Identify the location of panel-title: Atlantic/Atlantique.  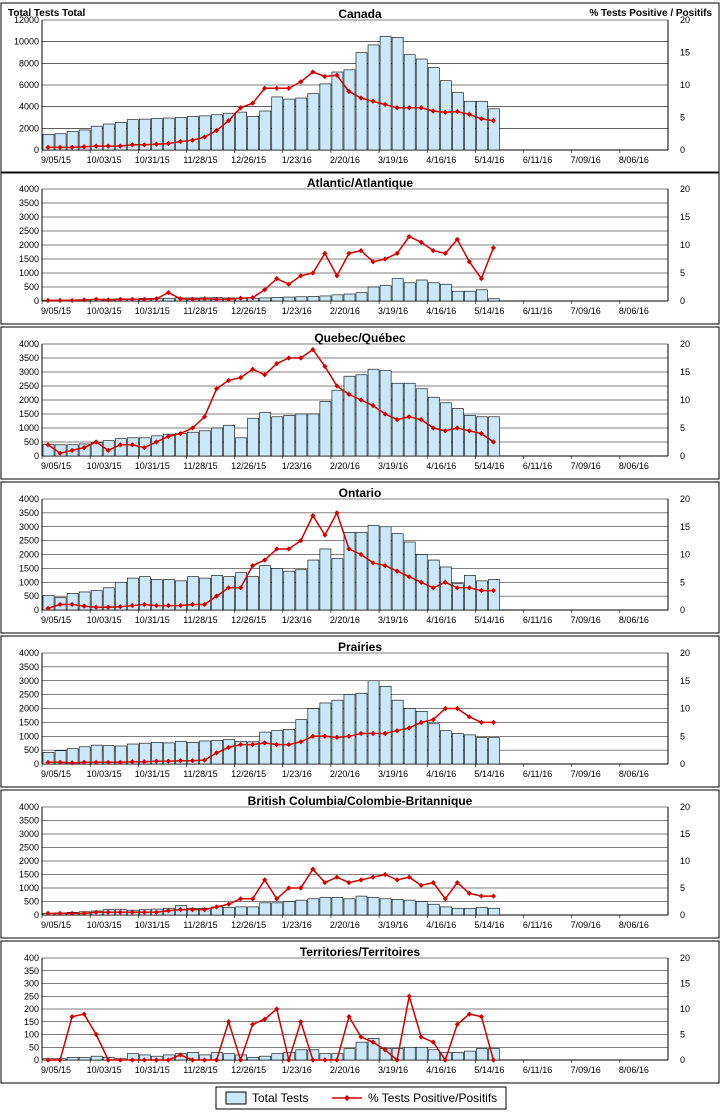
(360, 183).